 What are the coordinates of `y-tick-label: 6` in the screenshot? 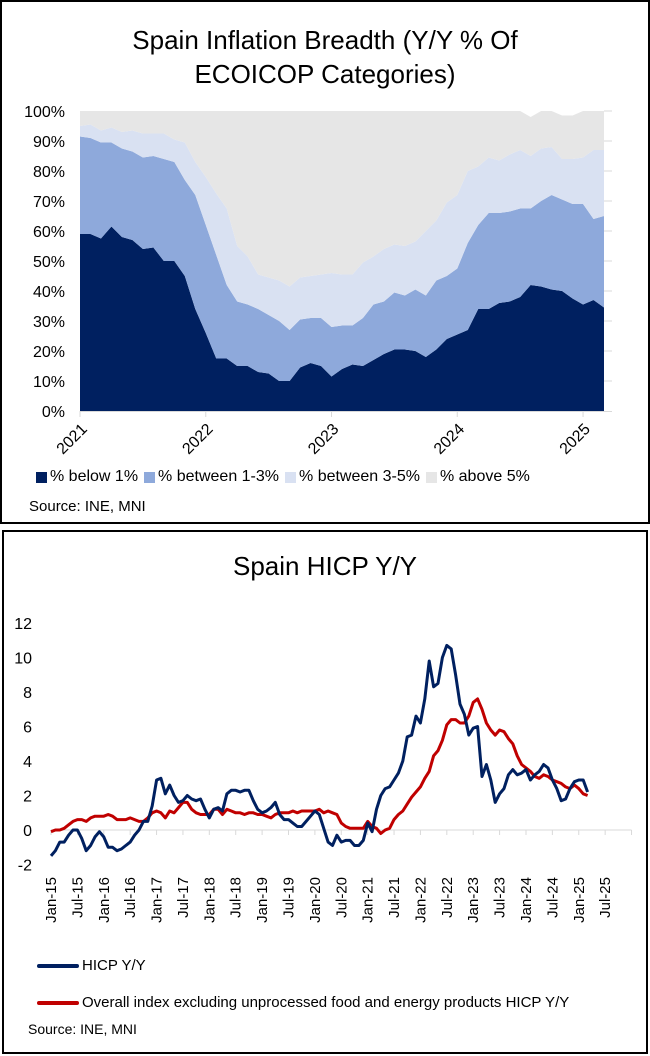 It's located at (27, 728).